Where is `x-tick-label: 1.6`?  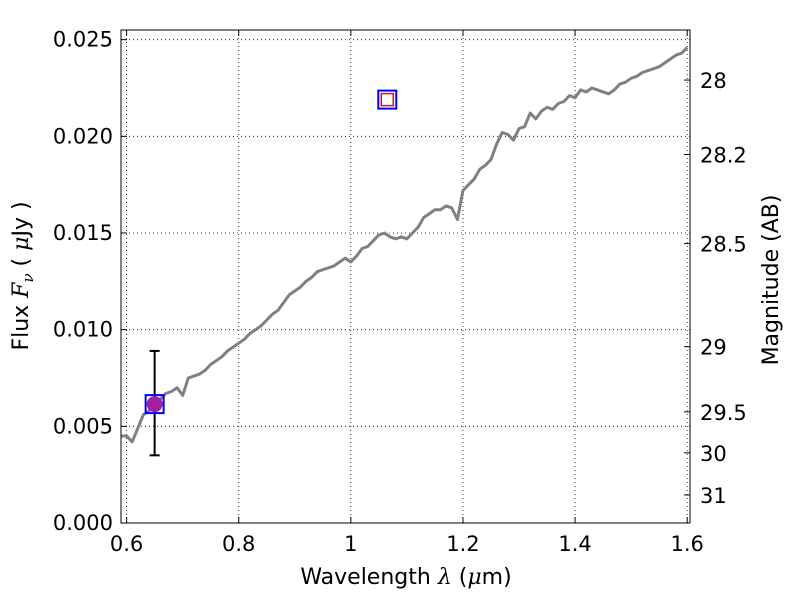 x-tick-label: 1.6 is located at coordinates (686, 544).